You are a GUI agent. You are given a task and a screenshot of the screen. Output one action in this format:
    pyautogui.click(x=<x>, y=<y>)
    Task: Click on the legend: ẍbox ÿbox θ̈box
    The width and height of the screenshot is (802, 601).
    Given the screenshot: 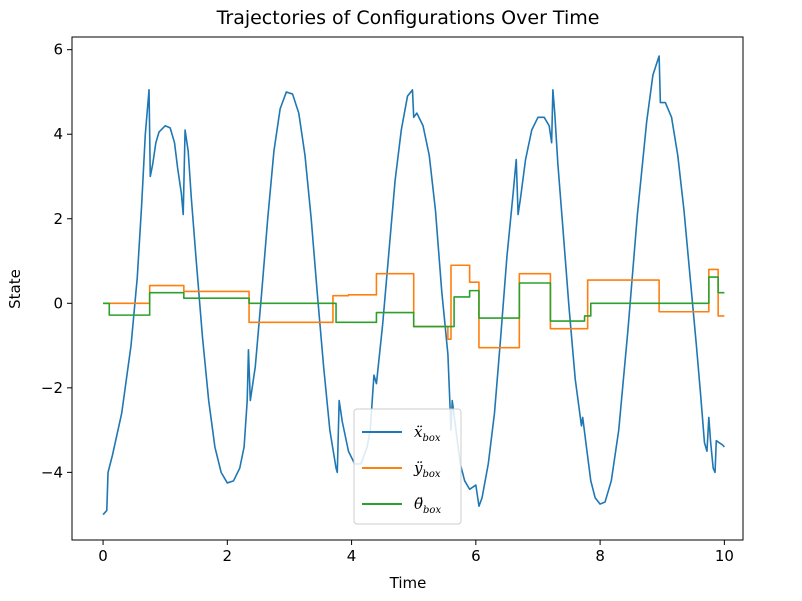 What is the action you would take?
    pyautogui.click(x=407, y=466)
    